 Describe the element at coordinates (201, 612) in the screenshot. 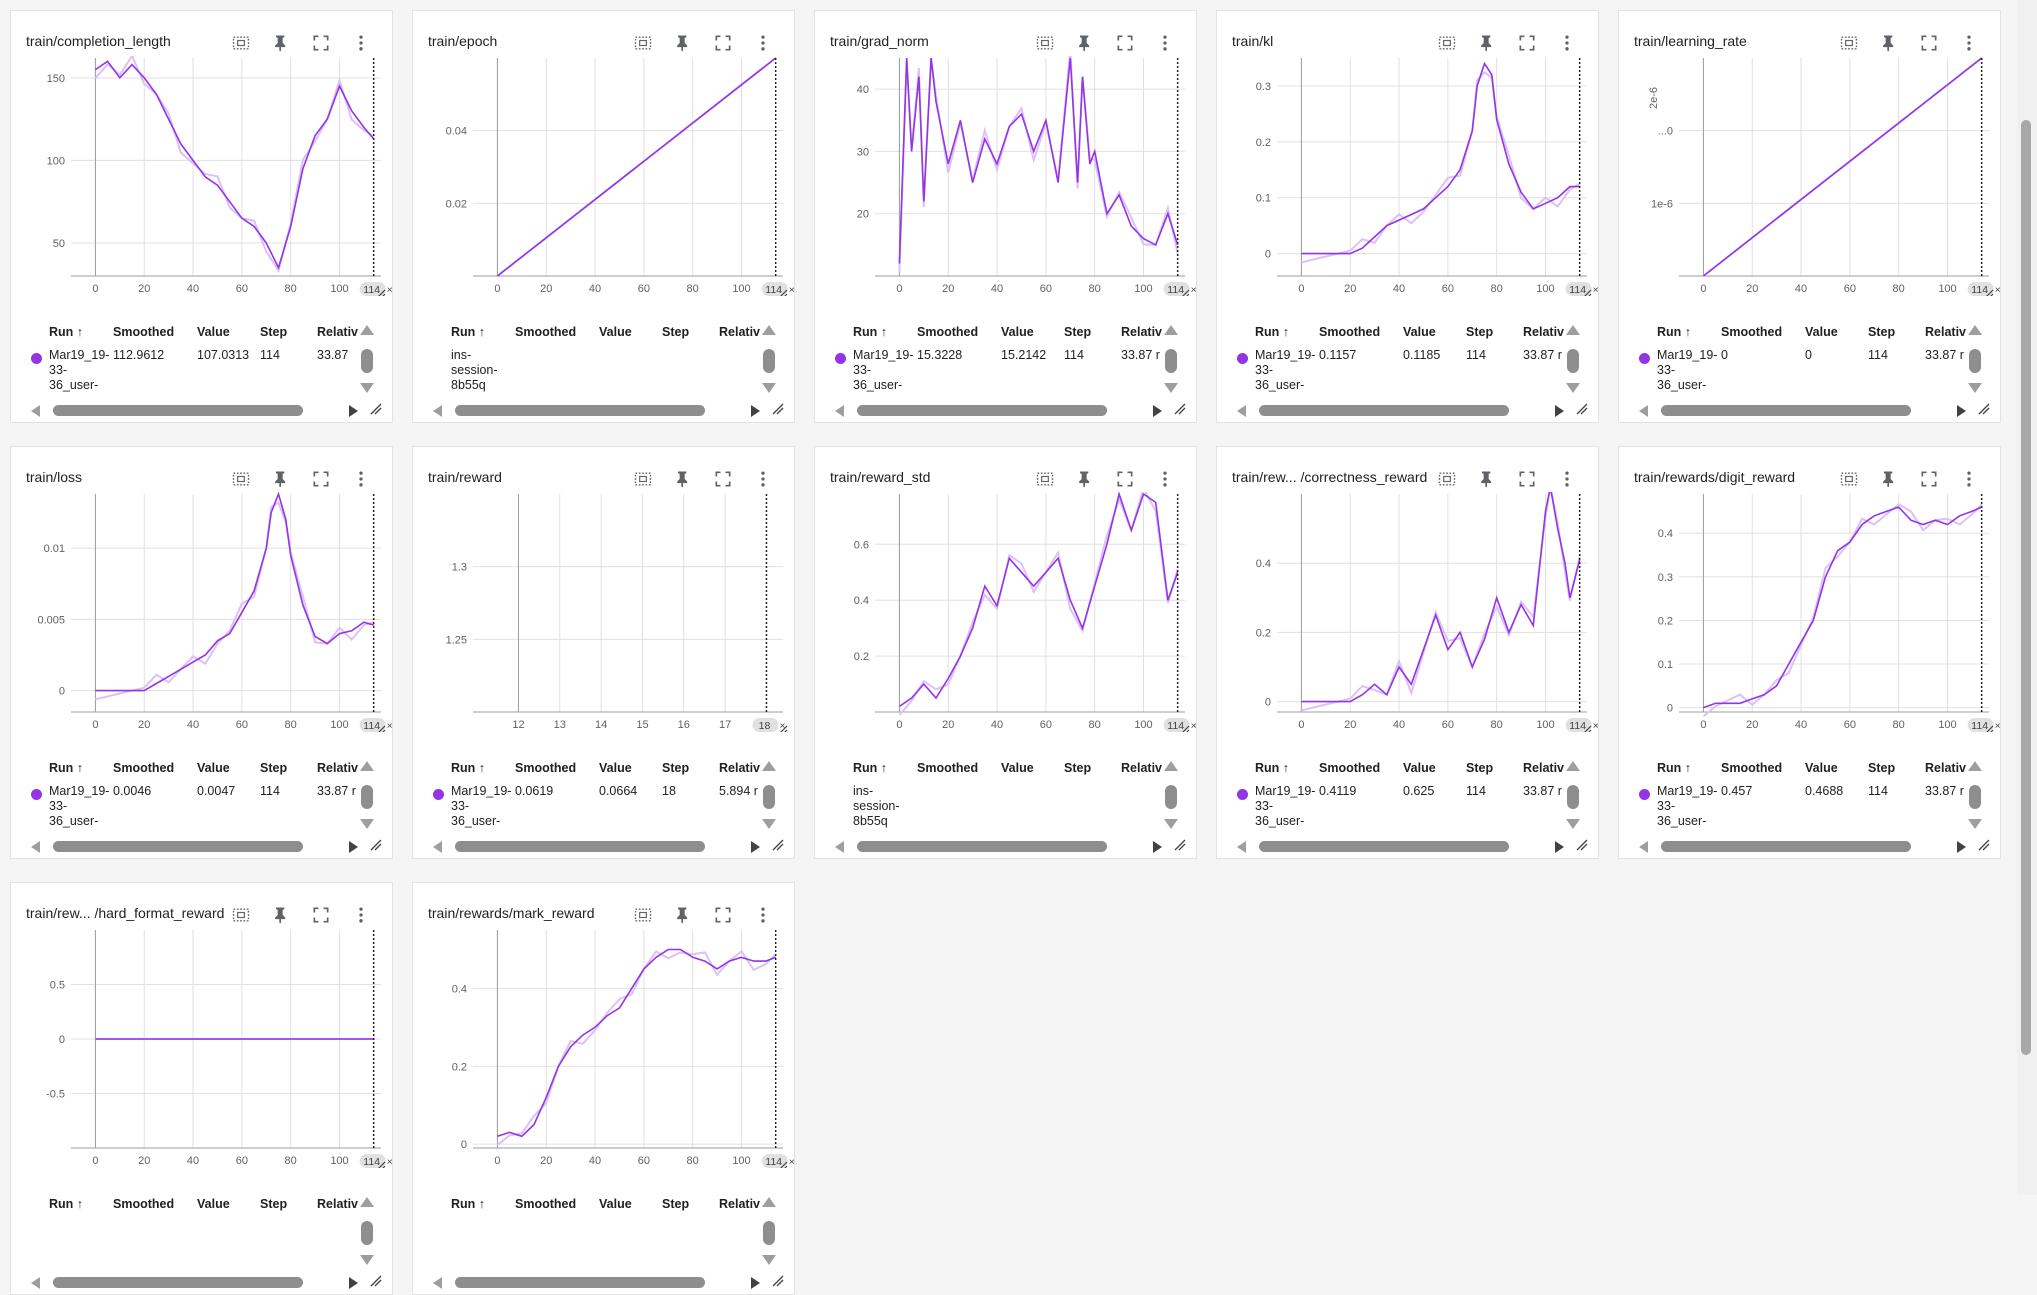

I see `chart-plot: 0 20 40 60 80 100 0 0.005 0.01 114 ×` at that location.